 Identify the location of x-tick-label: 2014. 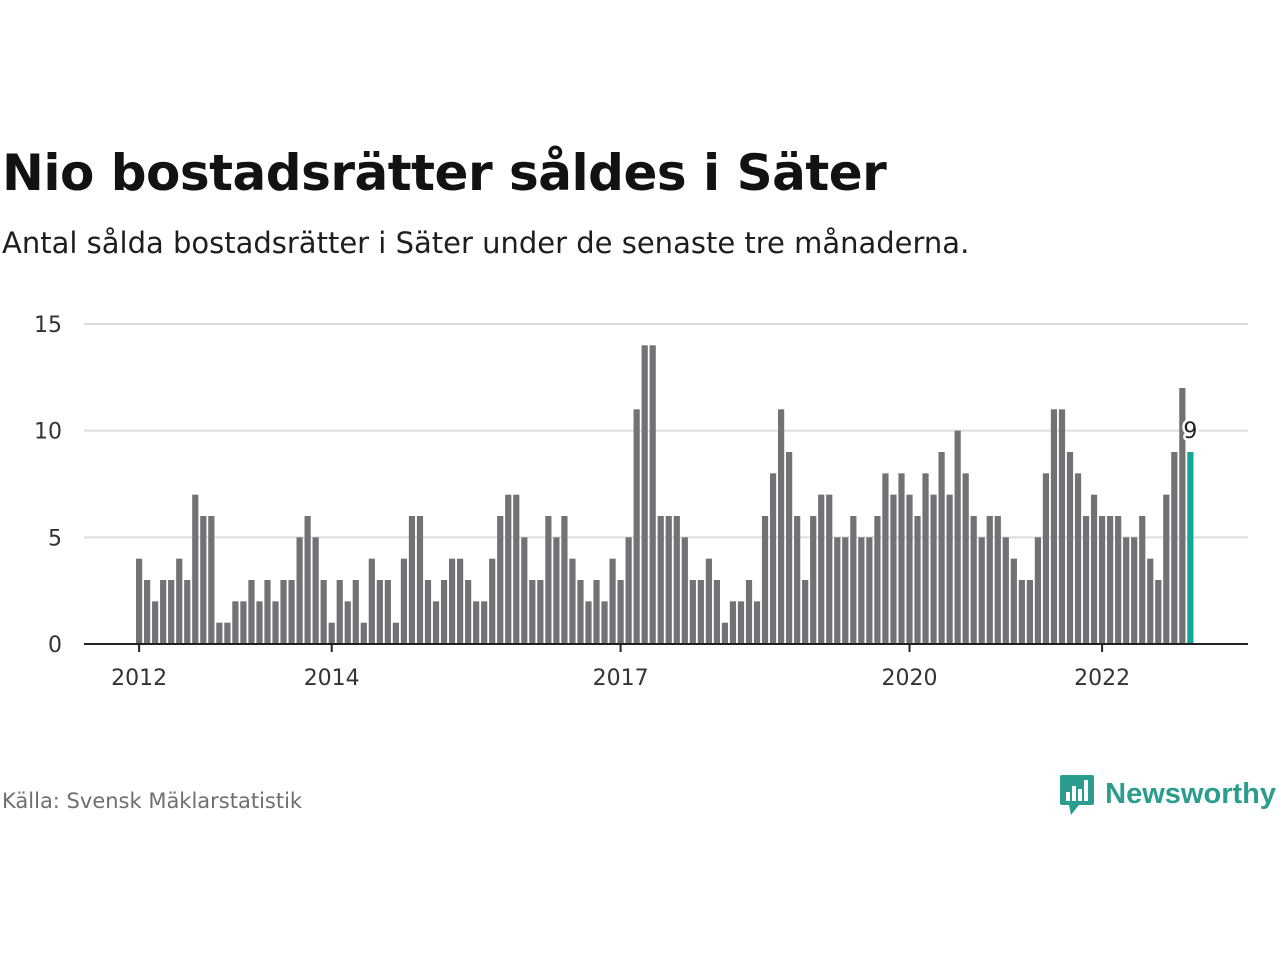
(332, 678).